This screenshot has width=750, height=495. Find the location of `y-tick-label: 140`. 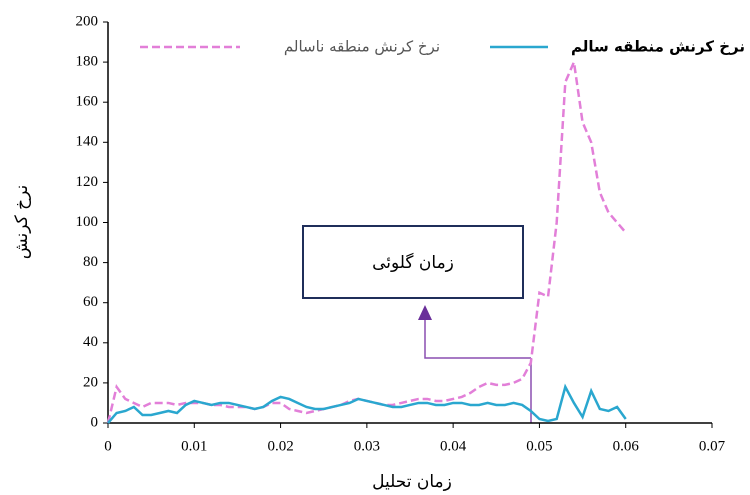

y-tick-label: 140 is located at coordinates (87, 142).